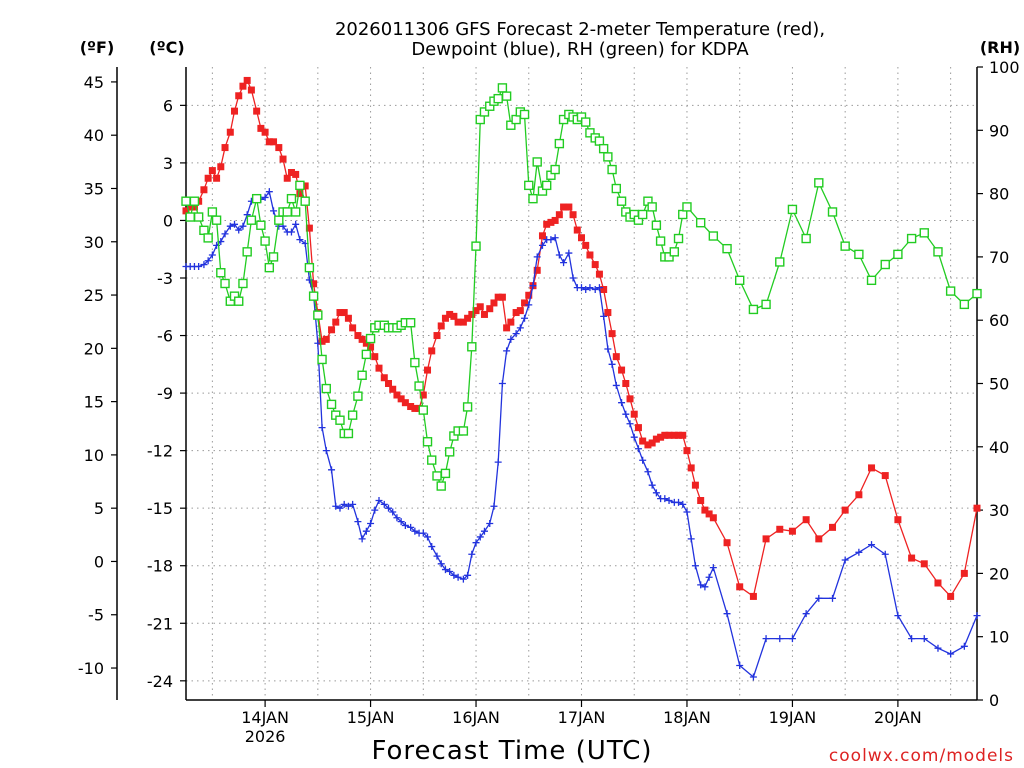 This screenshot has width=1024, height=768. I want to click on celsius-tick-label: -6, so click(165, 336).